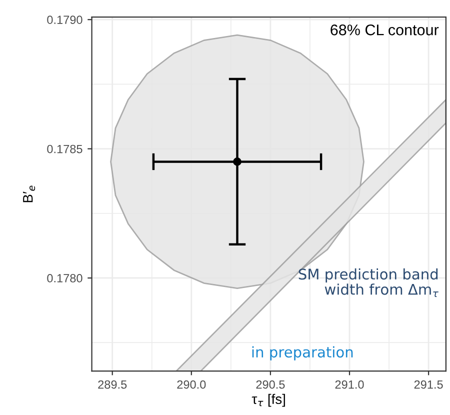 The height and width of the screenshot is (415, 450). Describe the element at coordinates (64, 149) in the screenshot. I see `y-tick-label: 0.1785` at that location.